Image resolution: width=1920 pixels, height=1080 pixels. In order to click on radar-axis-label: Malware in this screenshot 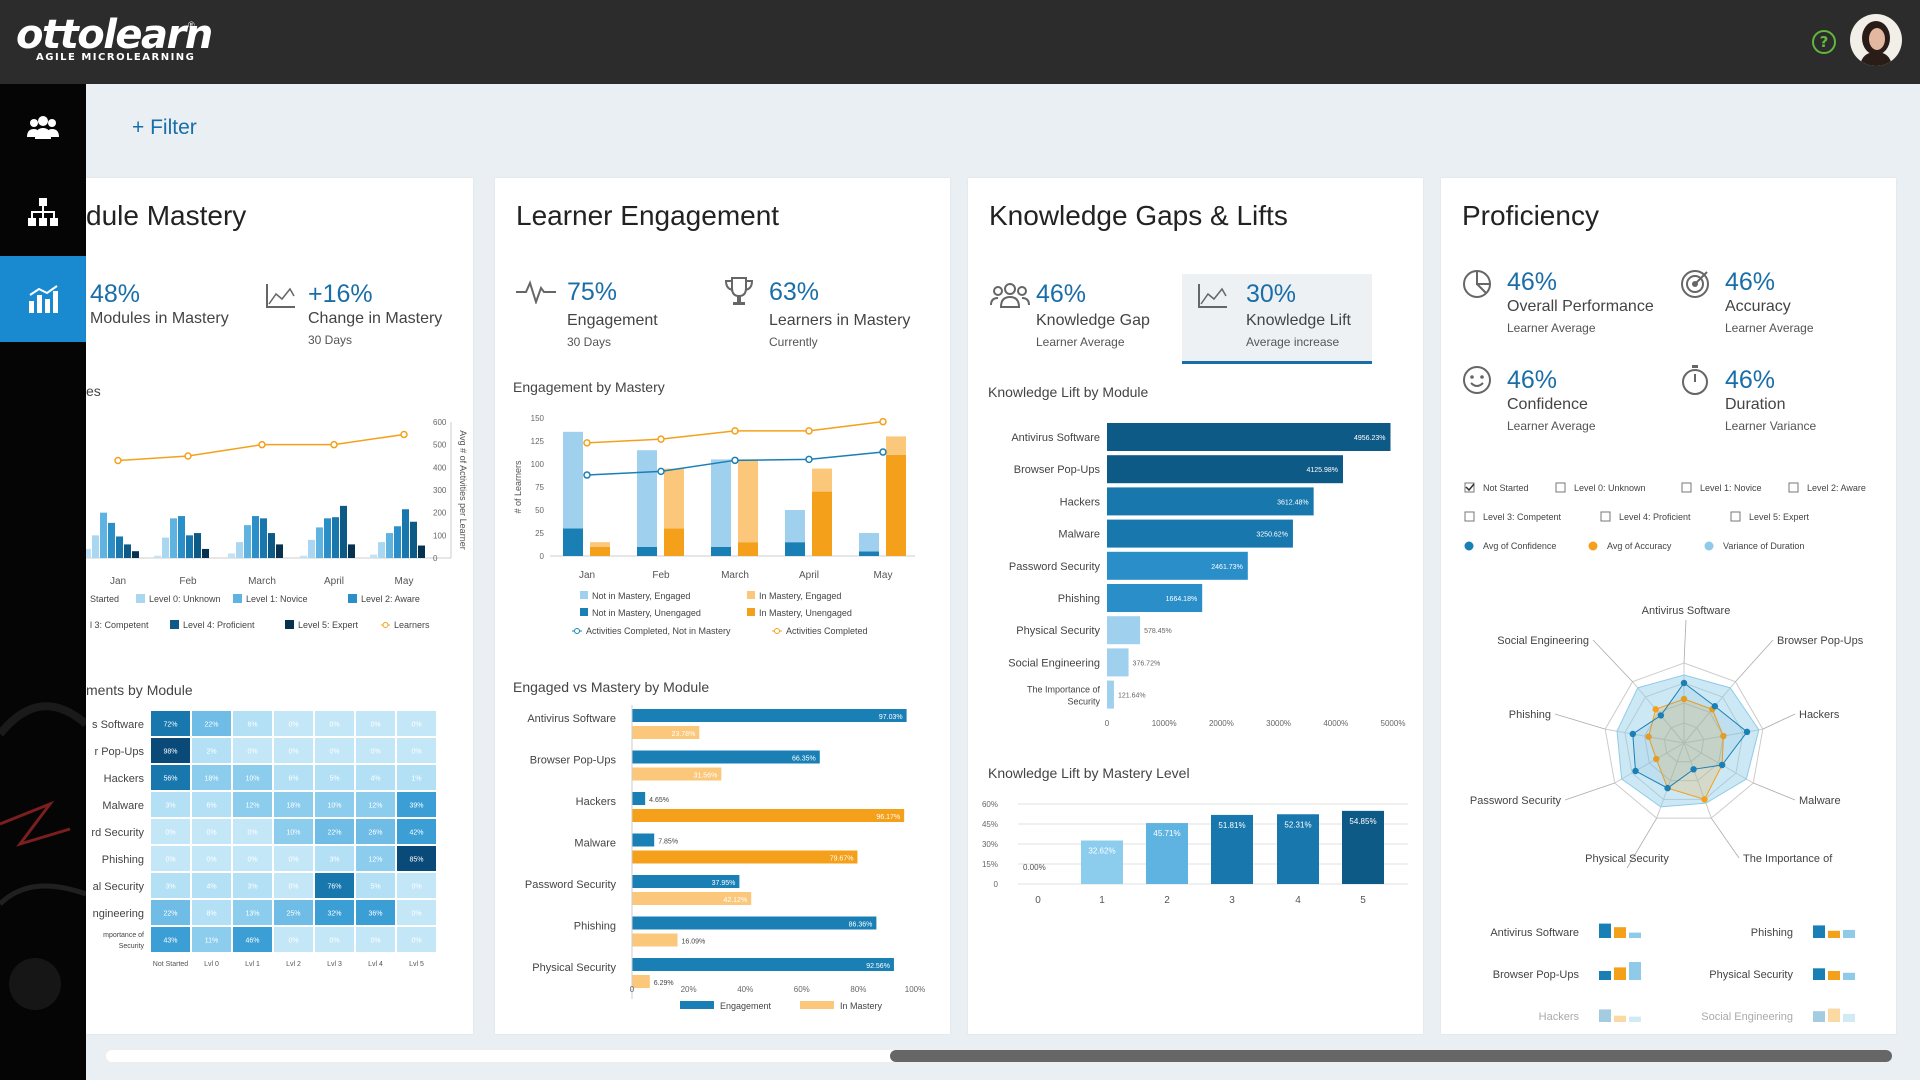, I will do `click(1820, 801)`.